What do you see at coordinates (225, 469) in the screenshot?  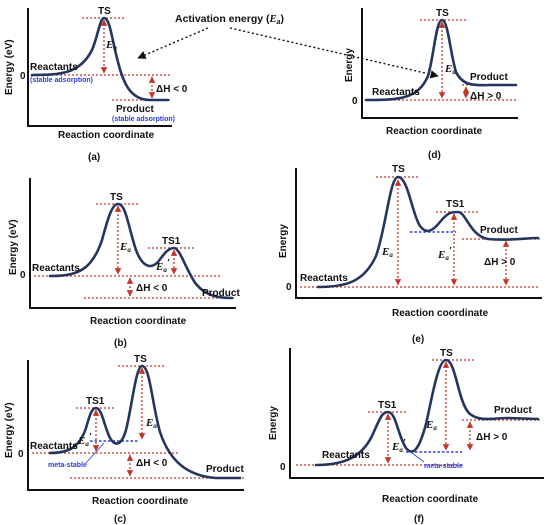 I see `product-label-c: Product` at bounding box center [225, 469].